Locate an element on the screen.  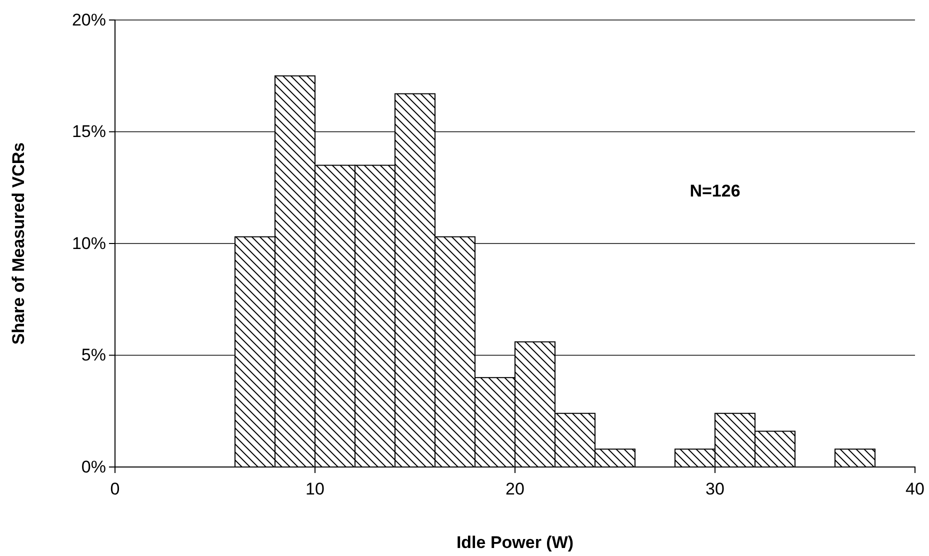
annotation: N=126 is located at coordinates (715, 191).